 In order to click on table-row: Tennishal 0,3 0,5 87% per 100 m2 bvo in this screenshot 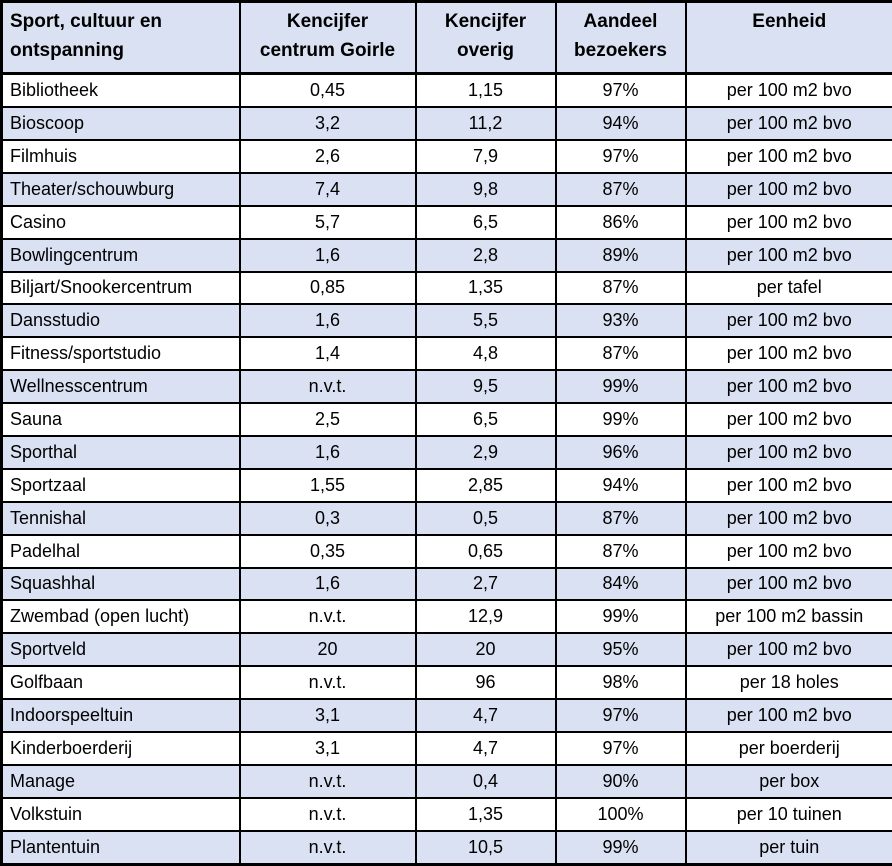, I will do `click(446, 518)`.